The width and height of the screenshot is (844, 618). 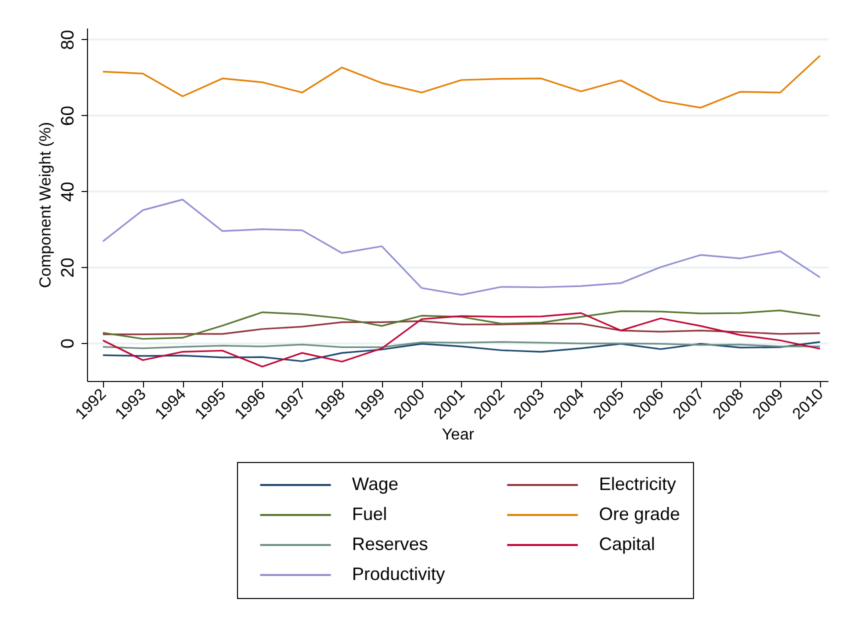 What do you see at coordinates (370, 514) in the screenshot?
I see `legend-label: Fuel` at bounding box center [370, 514].